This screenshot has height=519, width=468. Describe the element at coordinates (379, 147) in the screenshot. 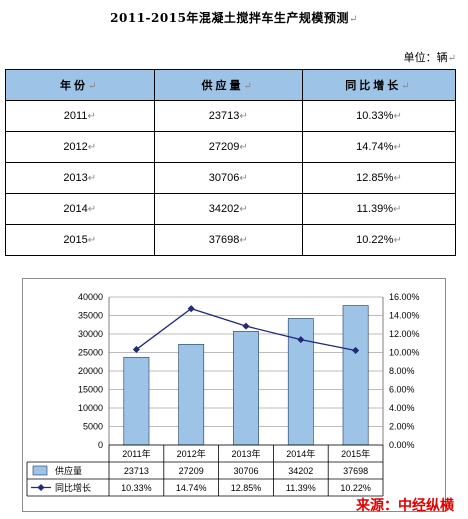

I see `cell-growth: 14.74%↵` at that location.